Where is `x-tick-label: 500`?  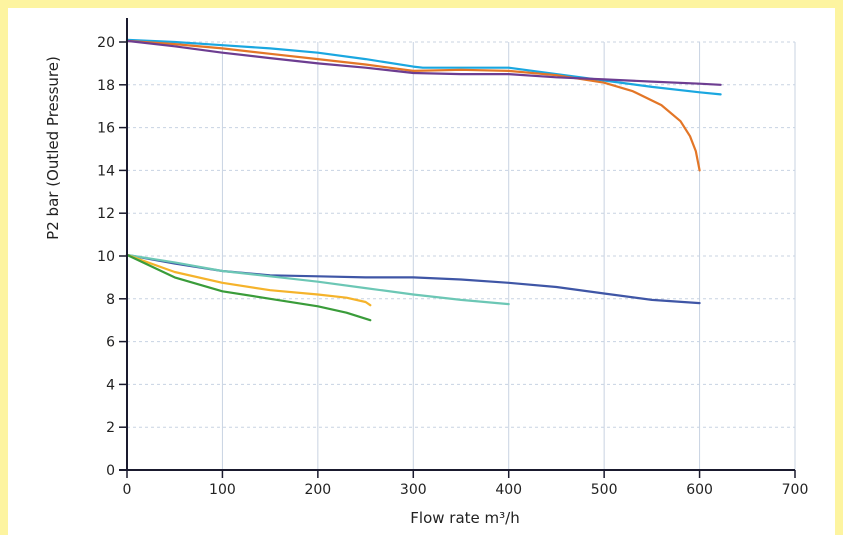
x-tick-label: 500 is located at coordinates (604, 490).